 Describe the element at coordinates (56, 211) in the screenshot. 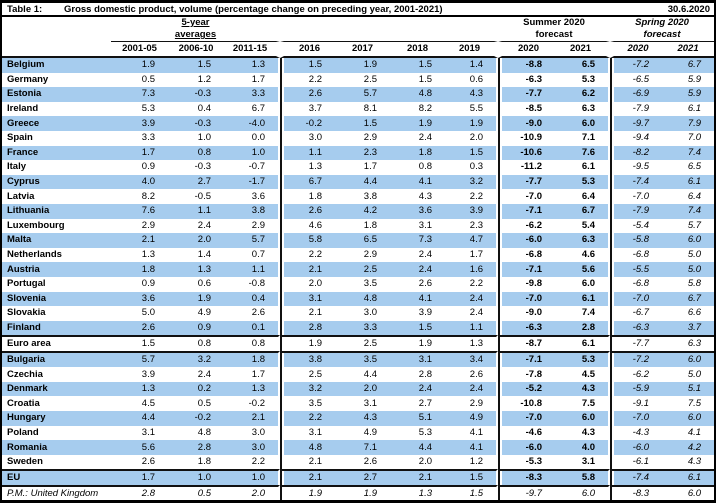

I see `row-label: Lithuania` at that location.